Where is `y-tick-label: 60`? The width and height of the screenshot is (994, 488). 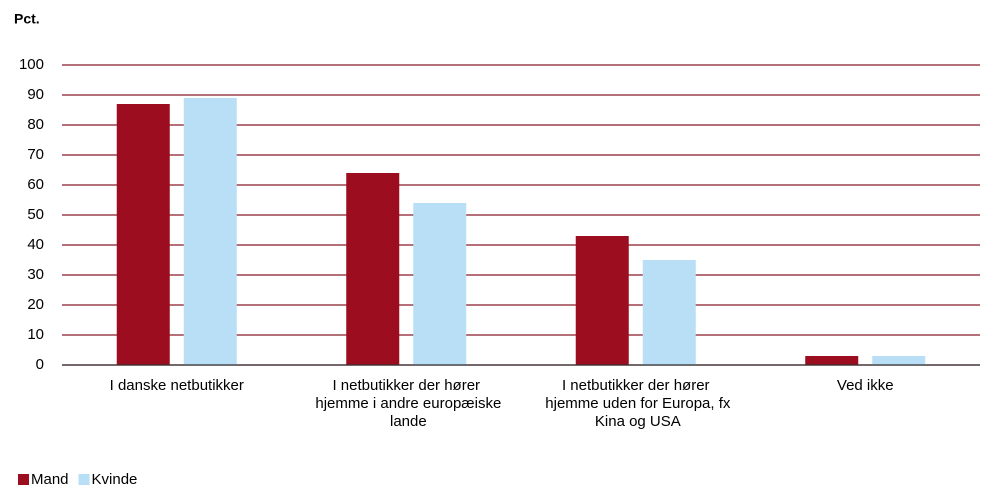 y-tick-label: 60 is located at coordinates (35, 184).